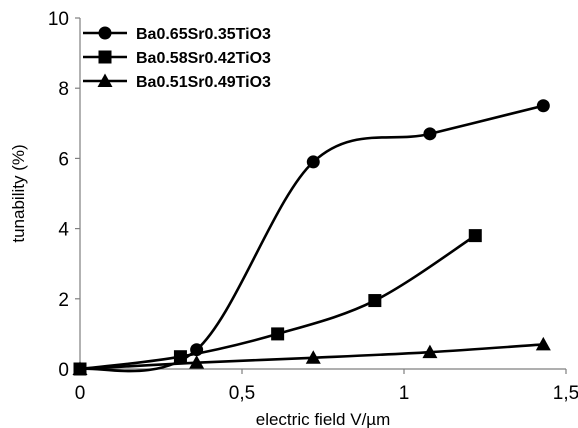  I want to click on y-tick-label: 8, so click(63, 89).